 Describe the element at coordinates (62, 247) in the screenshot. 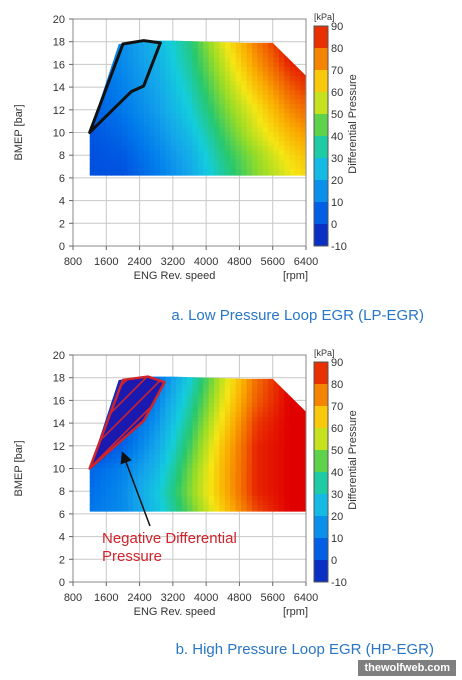

I see `y-tick-label: 0` at that location.